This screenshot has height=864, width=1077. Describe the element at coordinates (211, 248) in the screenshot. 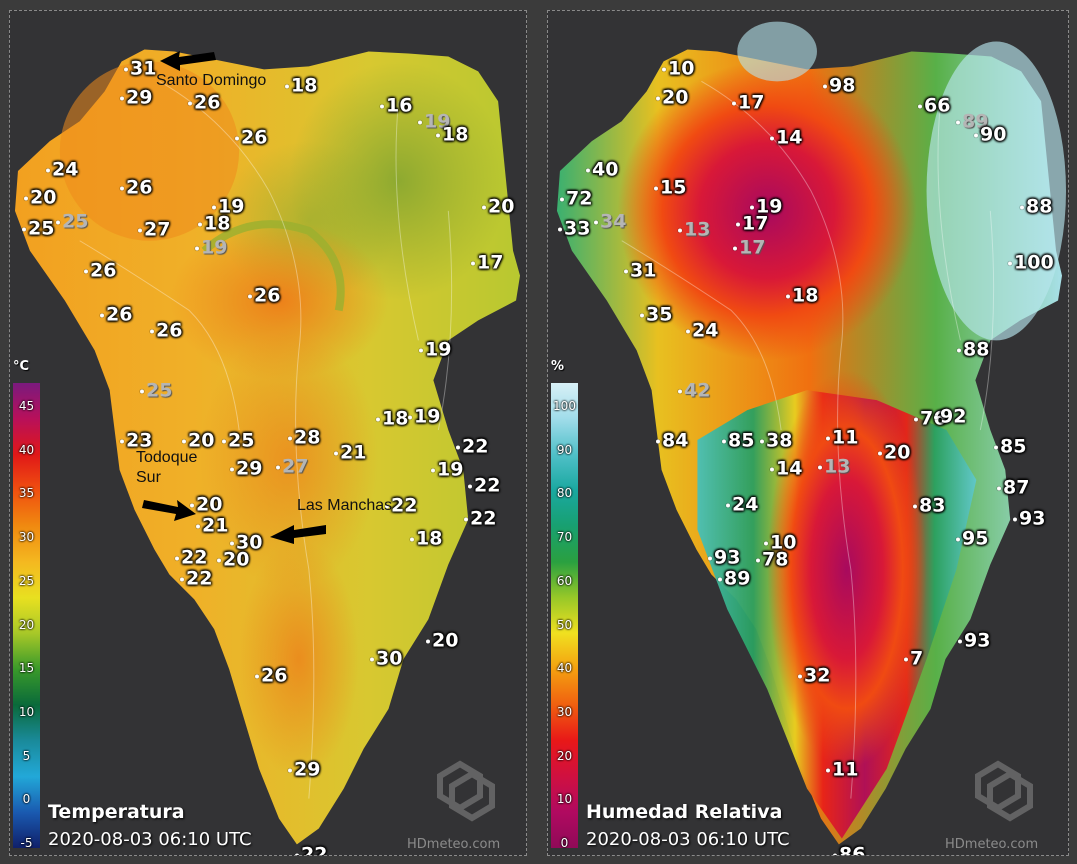

I see `temperature-station-marker: 19` at that location.